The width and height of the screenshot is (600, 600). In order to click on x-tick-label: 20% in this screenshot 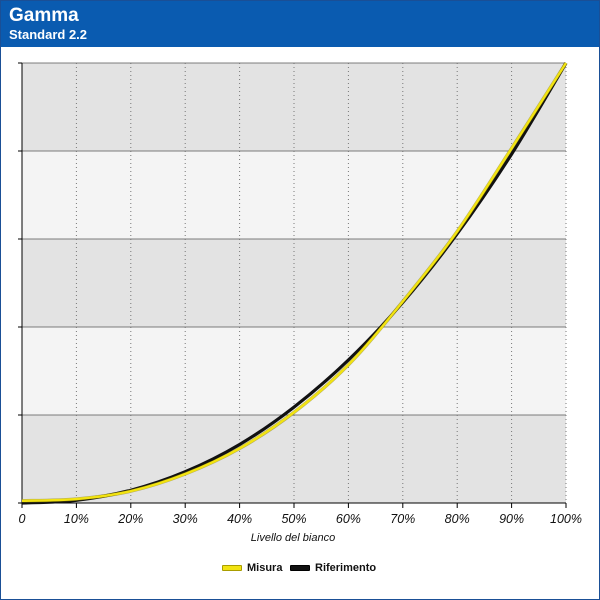, I will do `click(130, 519)`.